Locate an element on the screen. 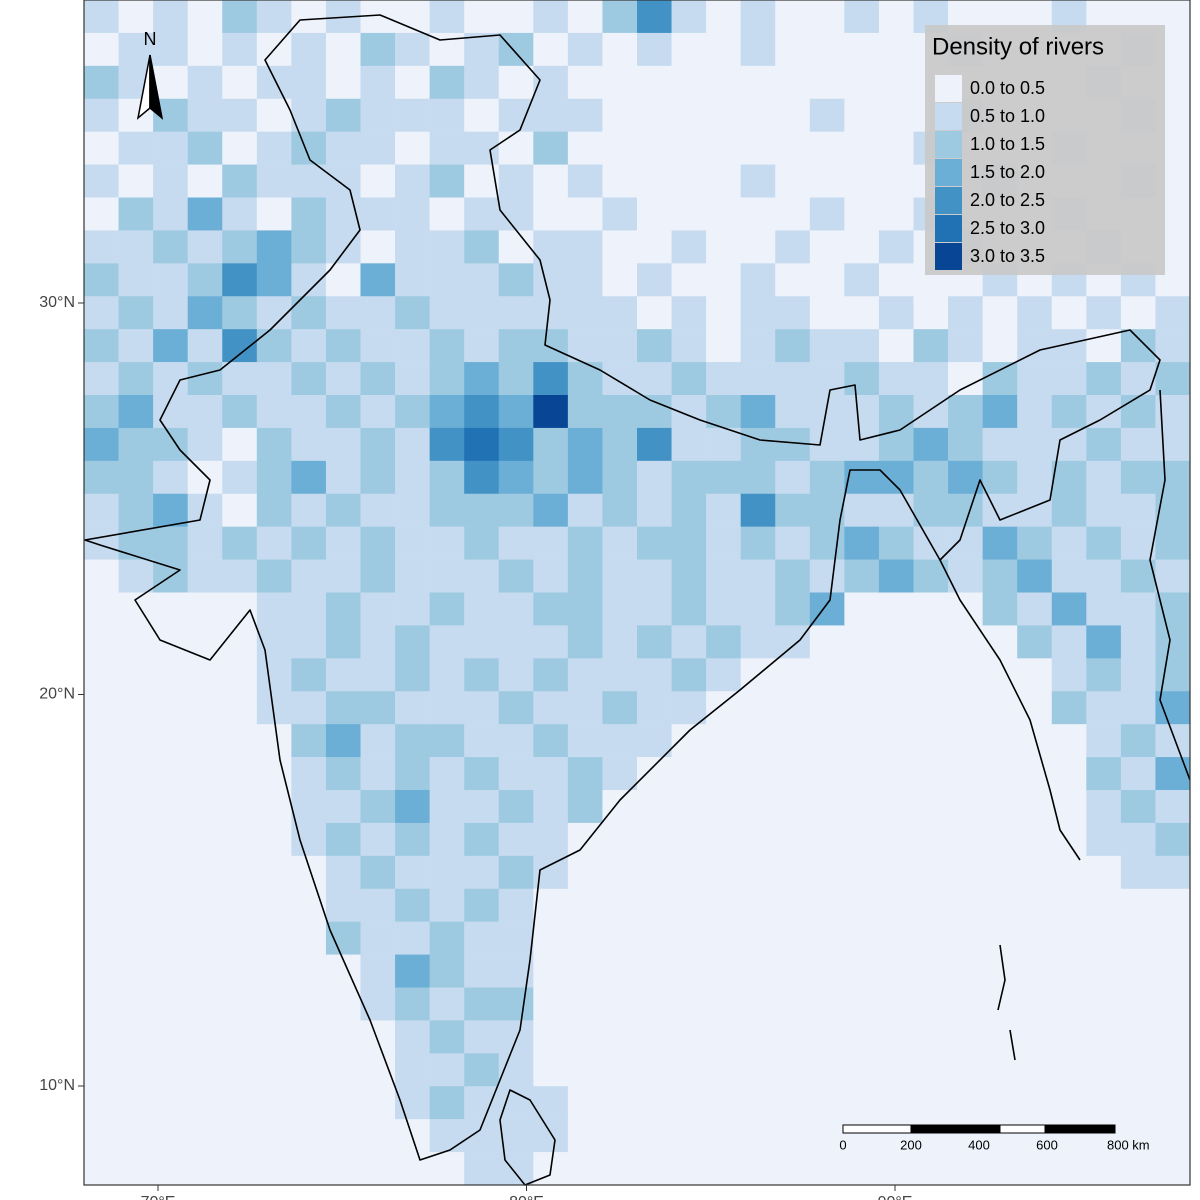  north-arrow: N is located at coordinates (150, 74).